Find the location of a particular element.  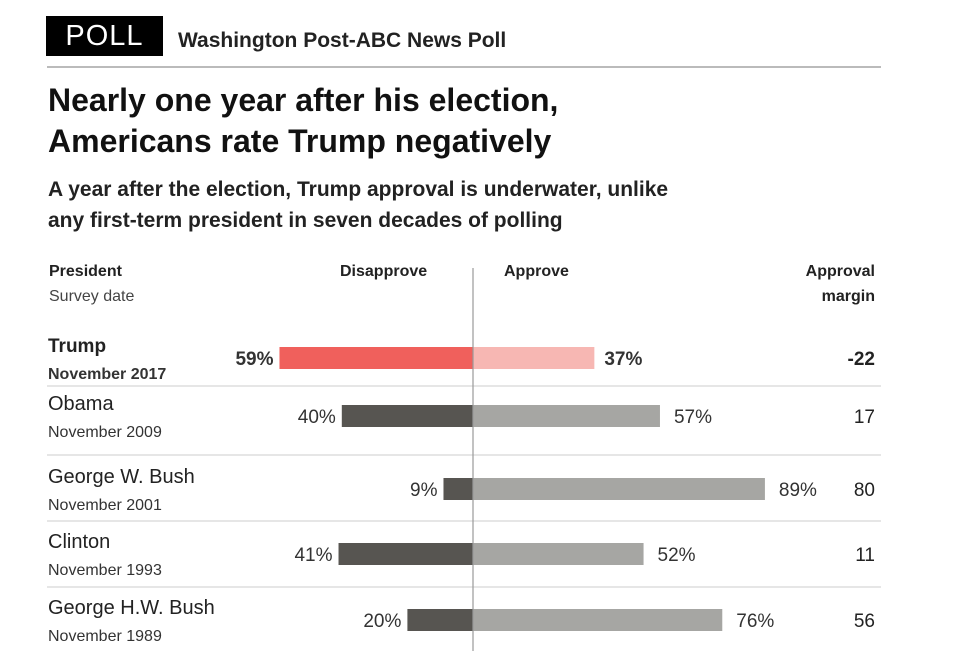

president-label: President is located at coordinates (85, 271).